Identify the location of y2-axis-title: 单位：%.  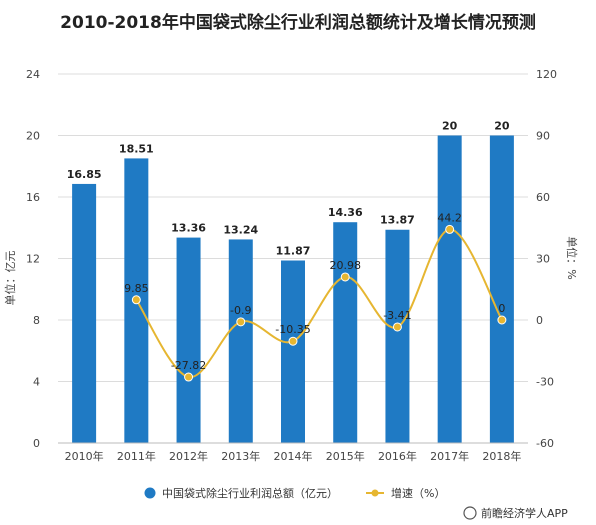
(572, 257).